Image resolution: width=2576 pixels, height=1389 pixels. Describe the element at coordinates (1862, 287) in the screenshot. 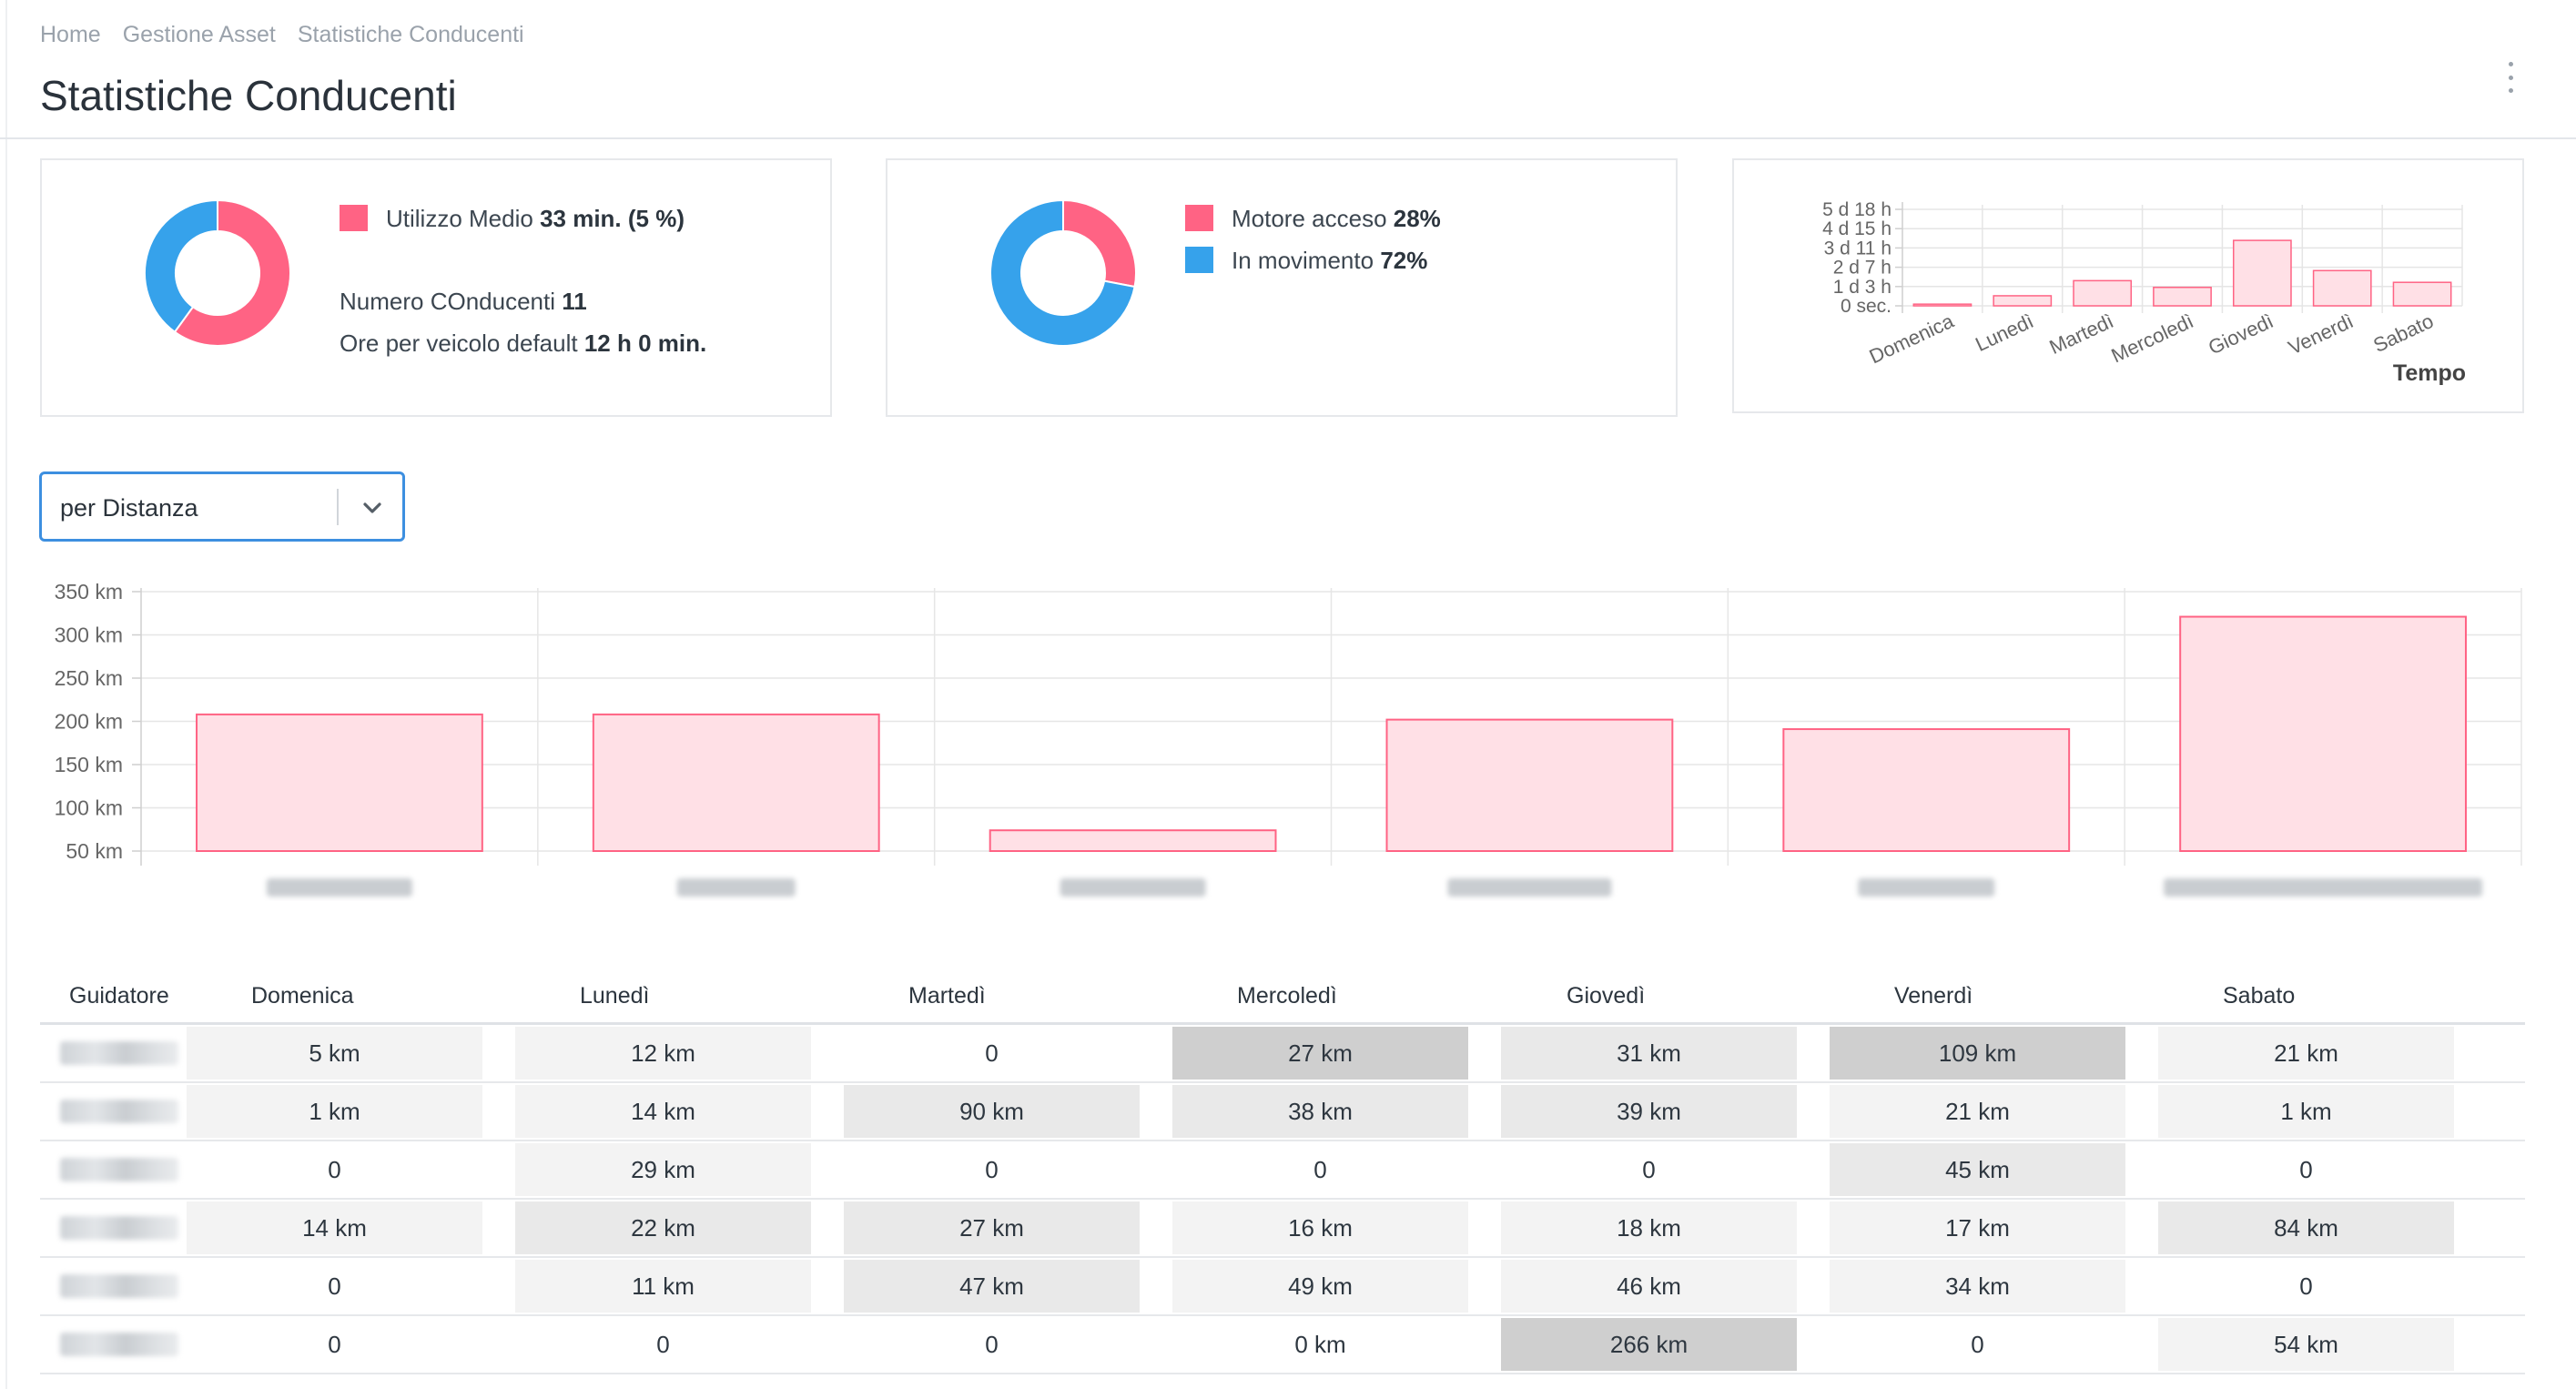

I see `tempo-y-tick-label: 1 d 3 h` at that location.